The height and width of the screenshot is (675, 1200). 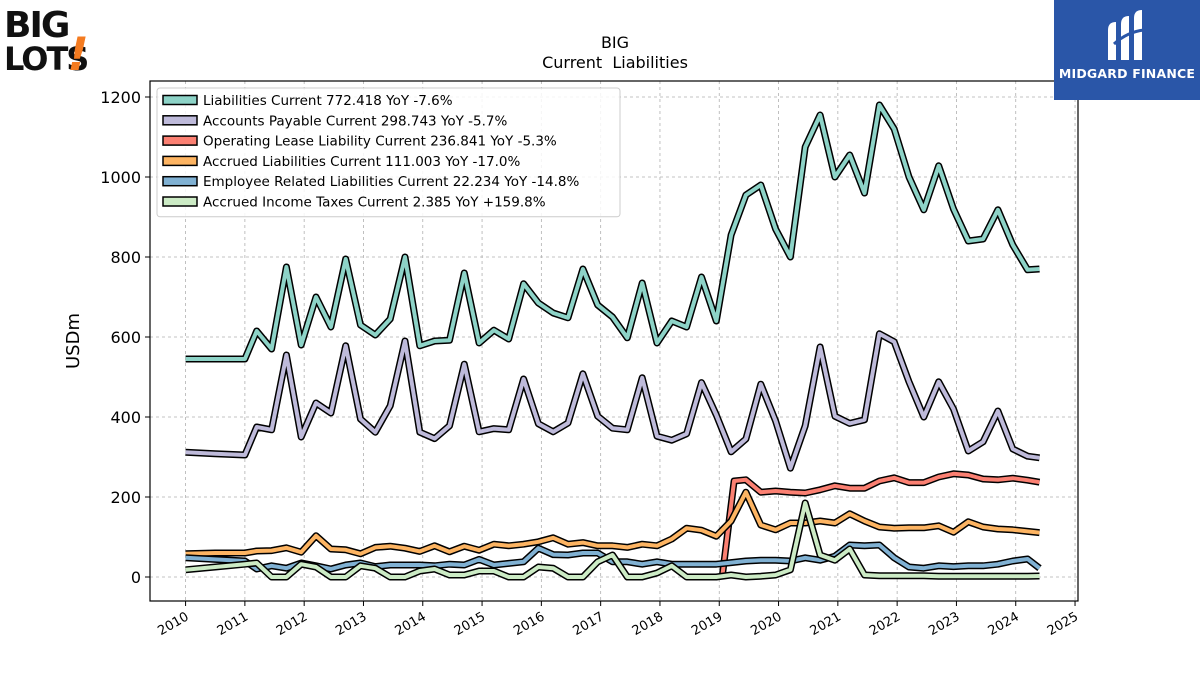 I want to click on x-tick-label: 2016, so click(x=529, y=624).